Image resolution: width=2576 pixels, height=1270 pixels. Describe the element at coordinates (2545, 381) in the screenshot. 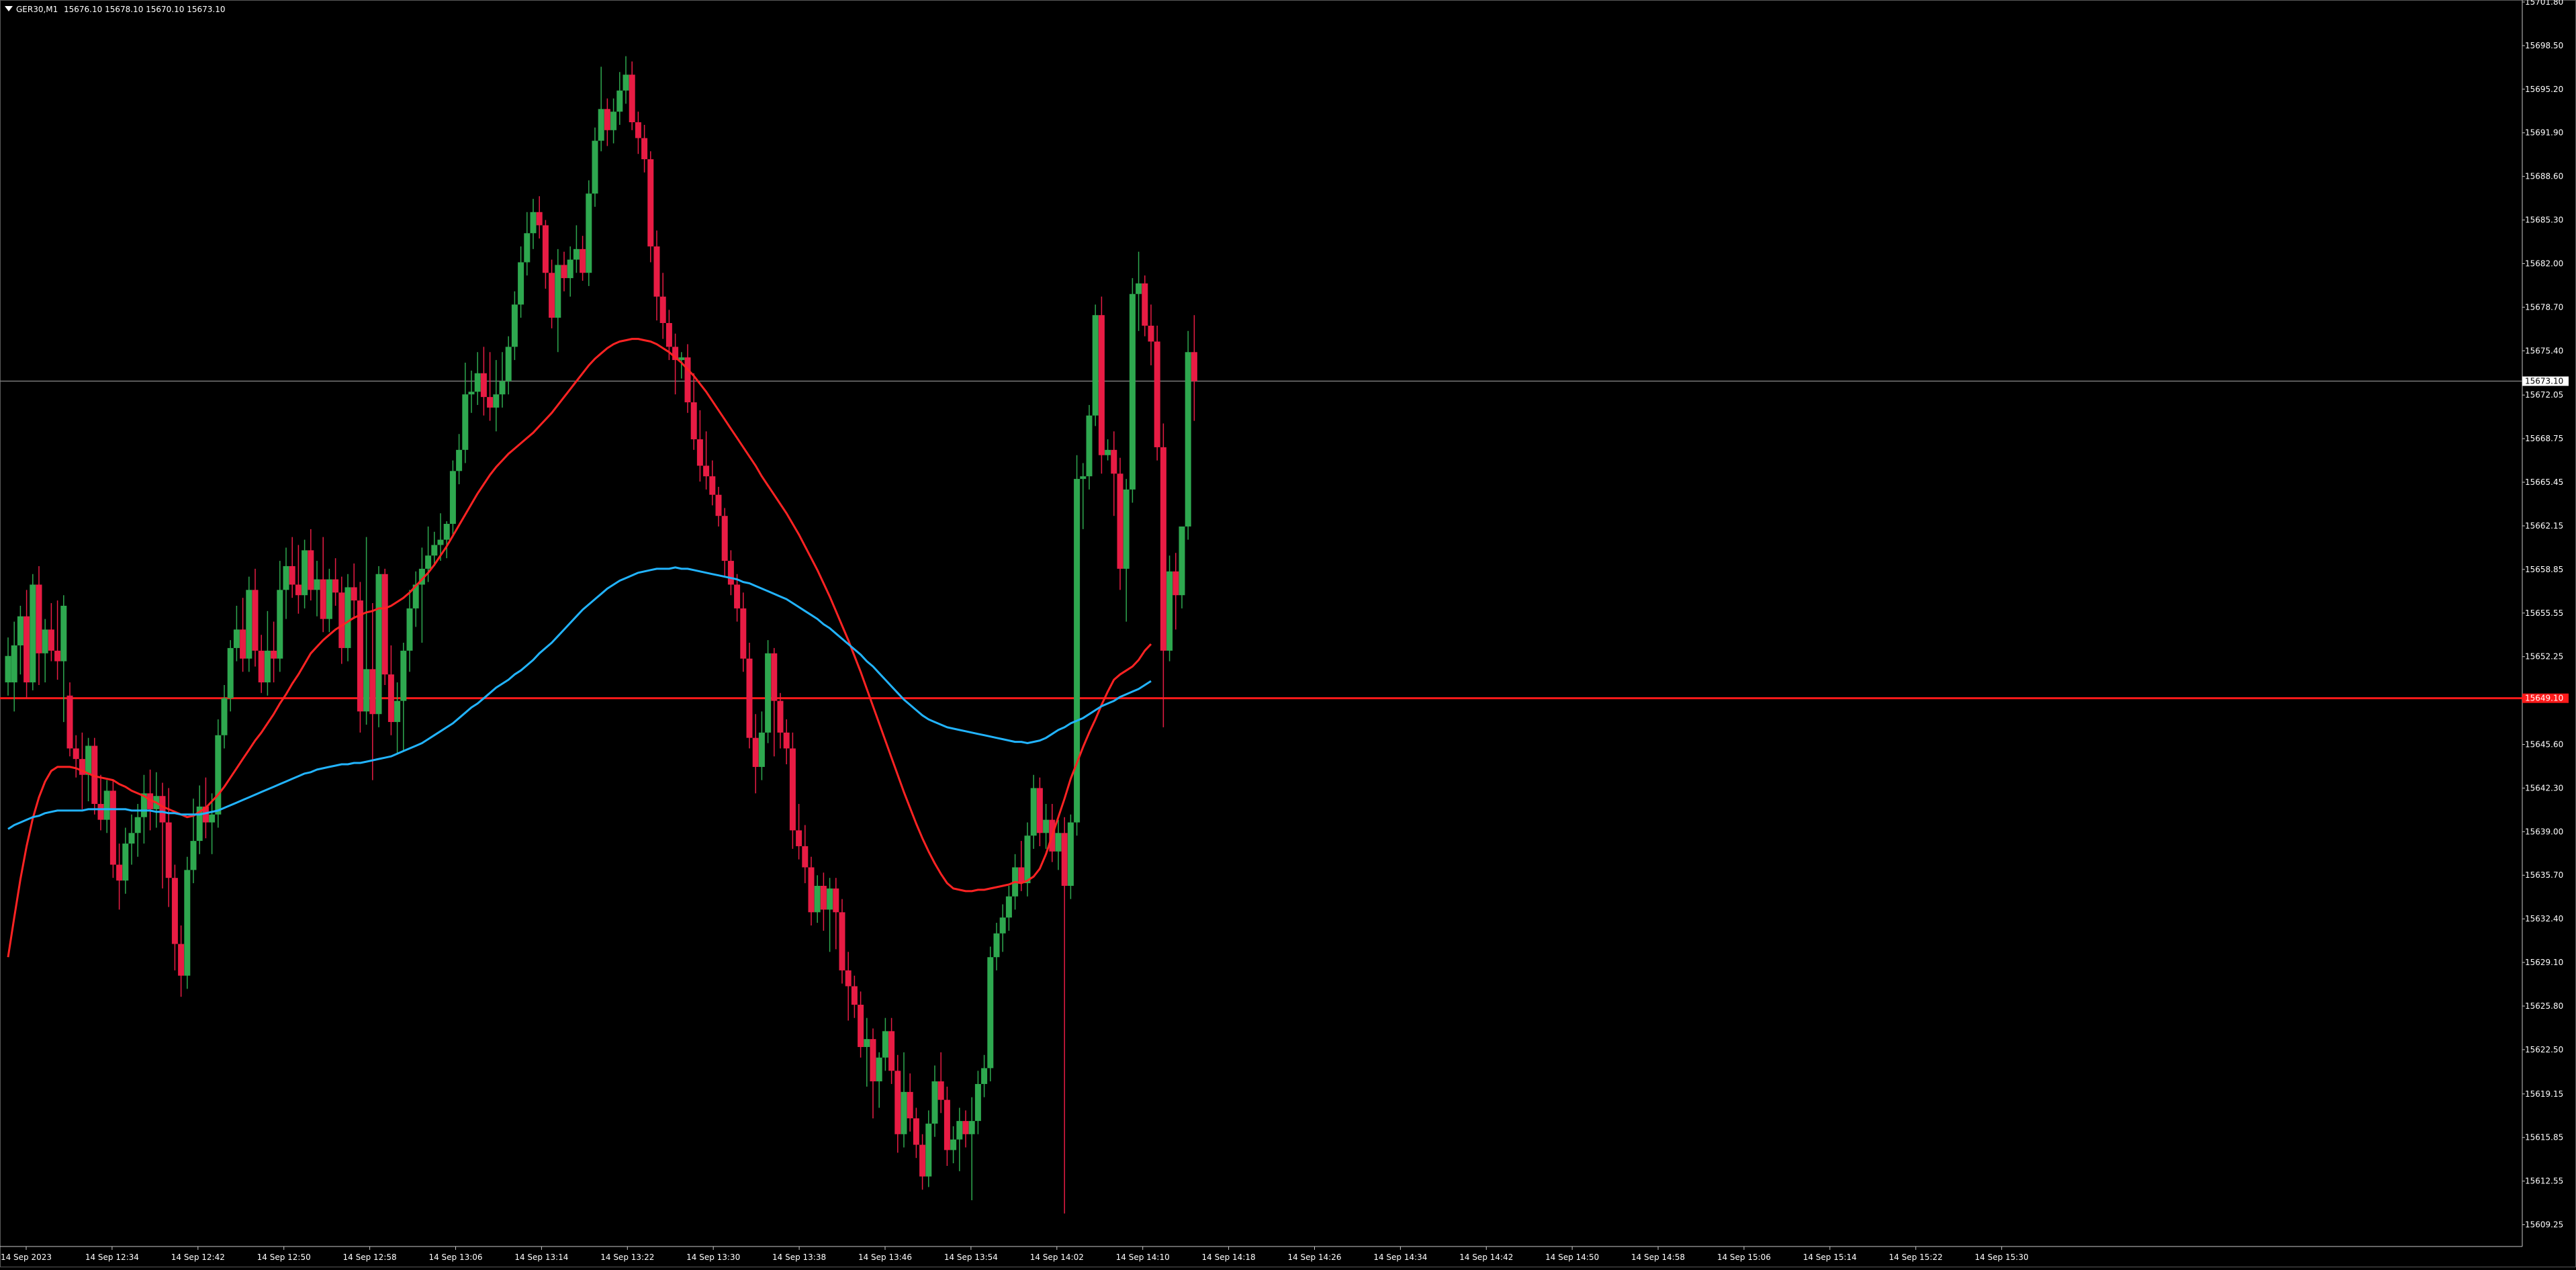

I see `current-price-badge` at that location.